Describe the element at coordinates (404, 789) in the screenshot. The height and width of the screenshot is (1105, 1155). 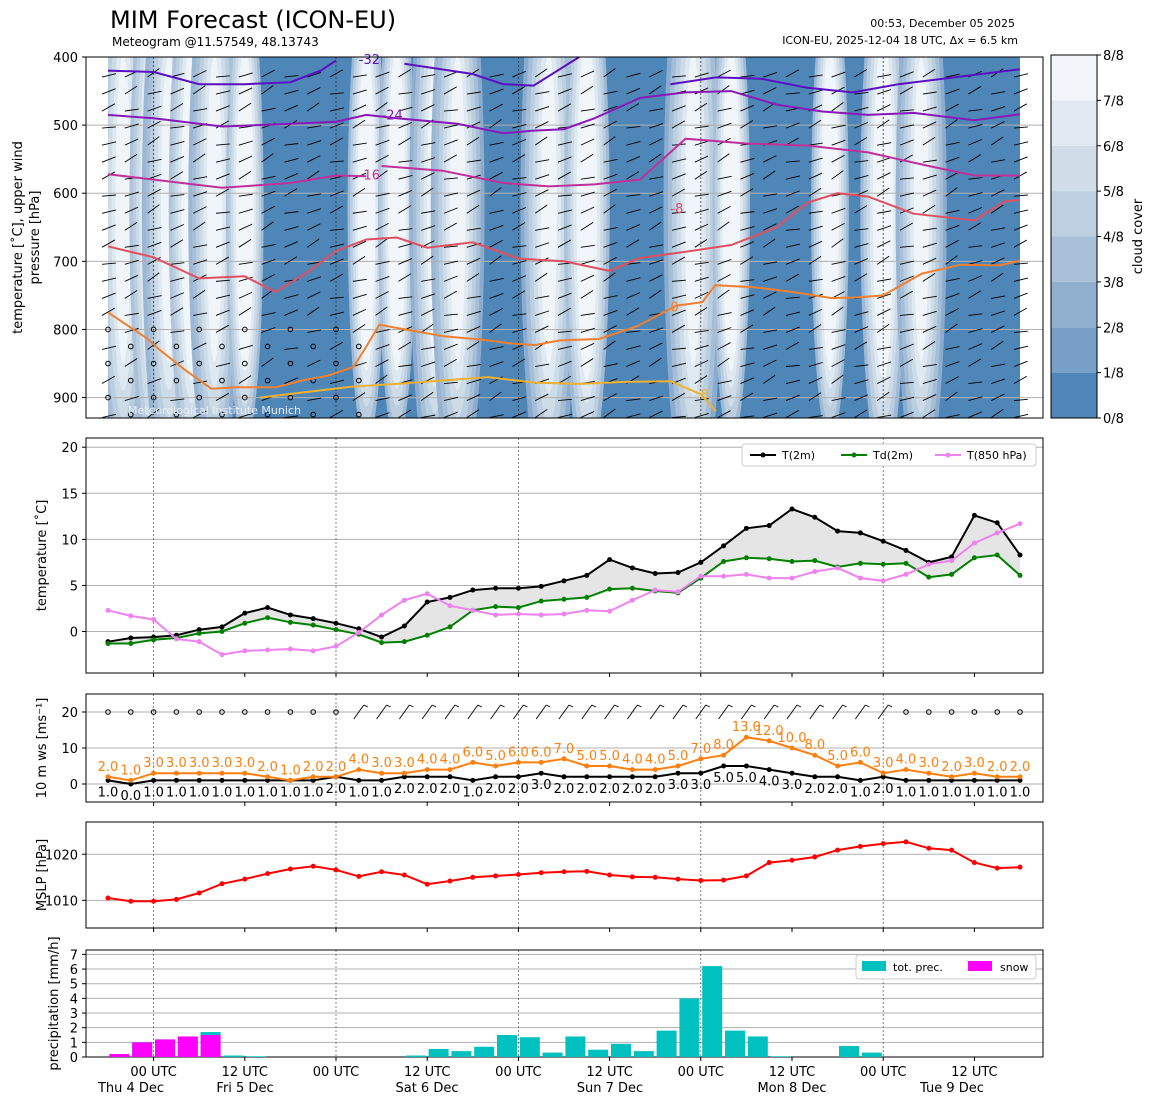
I see `wind-label: 2.0` at that location.